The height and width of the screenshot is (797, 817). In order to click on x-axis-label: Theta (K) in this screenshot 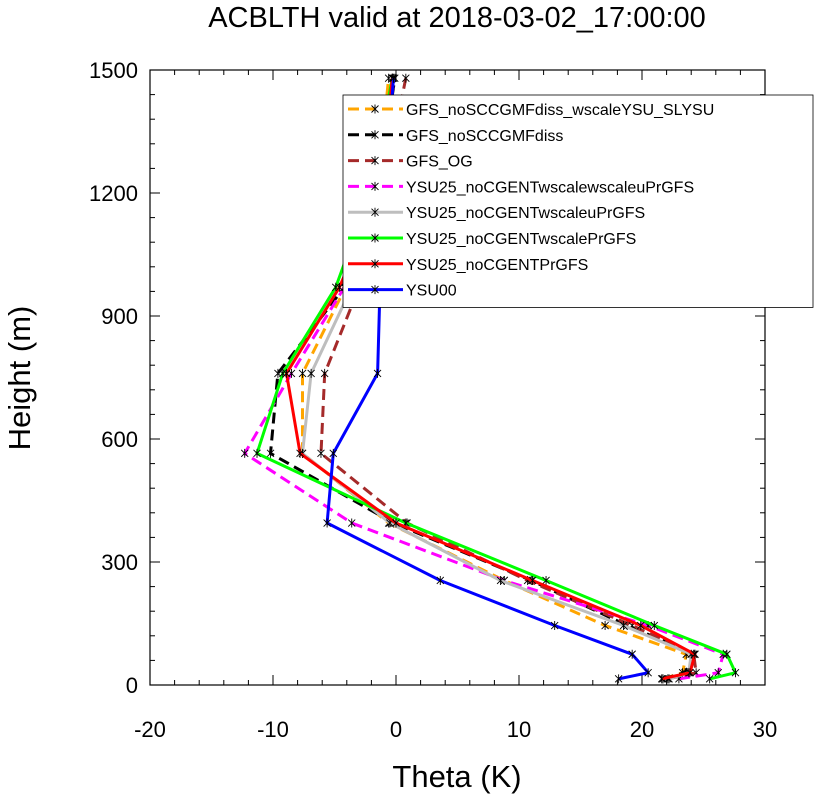, I will do `click(456, 776)`.